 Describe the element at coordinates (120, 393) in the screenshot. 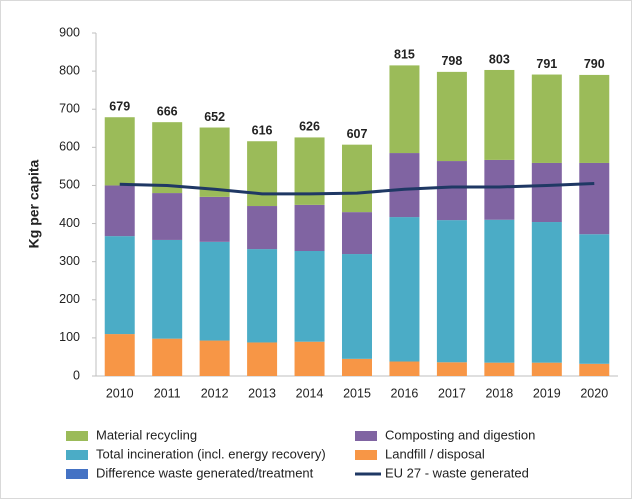

I see `x-tick-label: 2010` at that location.